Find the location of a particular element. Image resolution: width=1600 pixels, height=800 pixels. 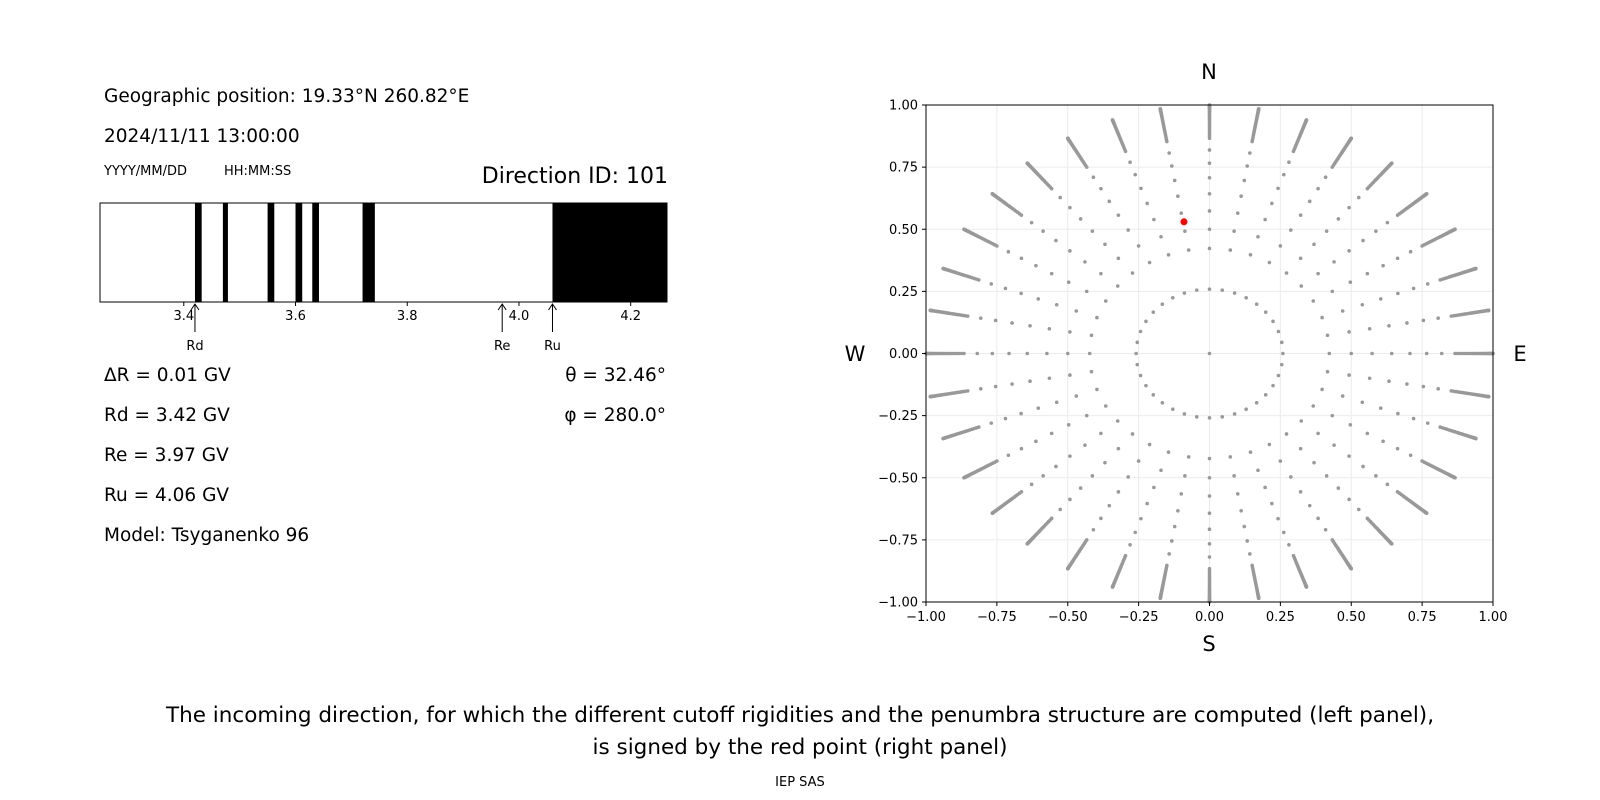

scatter-y-tick-label: 0.25 is located at coordinates (903, 292).